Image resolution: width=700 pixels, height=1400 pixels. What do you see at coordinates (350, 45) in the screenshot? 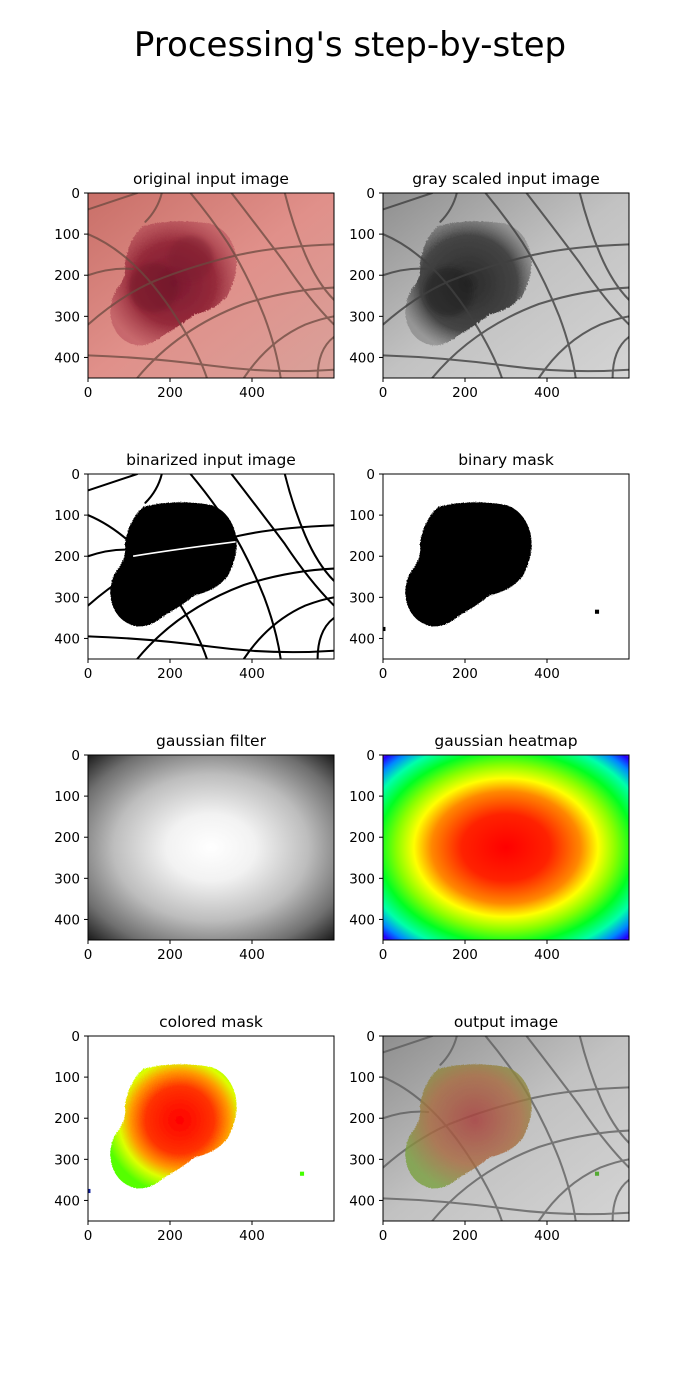
I see `figure-title: Processing's step-by-step` at bounding box center [350, 45].